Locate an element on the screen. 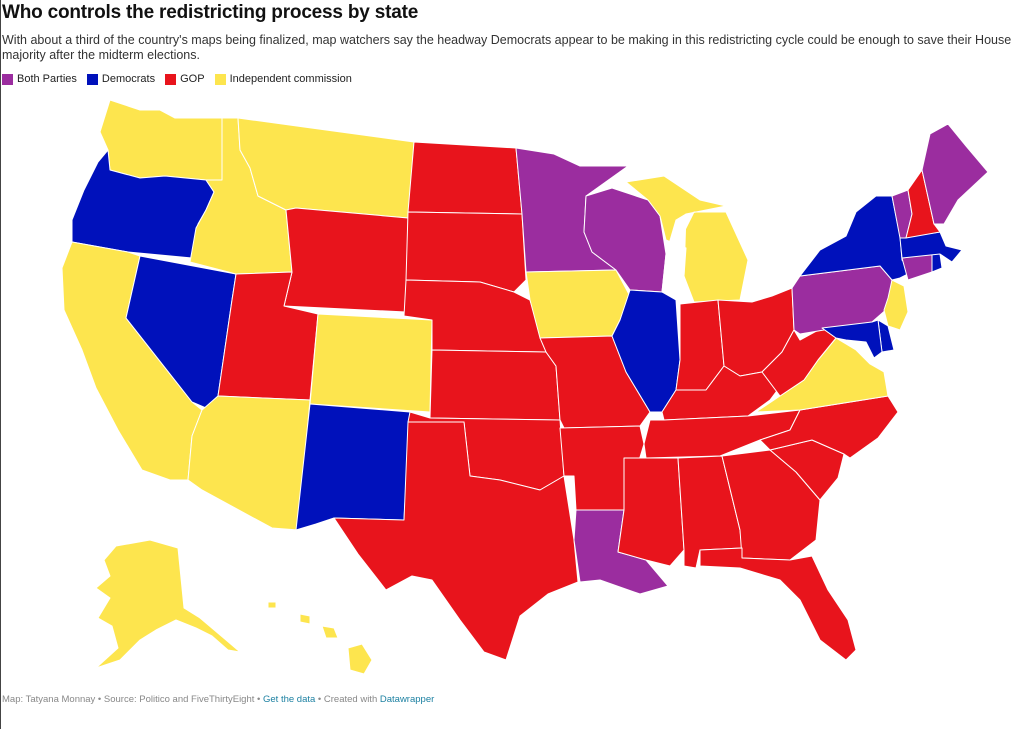 The width and height of the screenshot is (1024, 729). legend-item-democrats: Democrats is located at coordinates (121, 79).